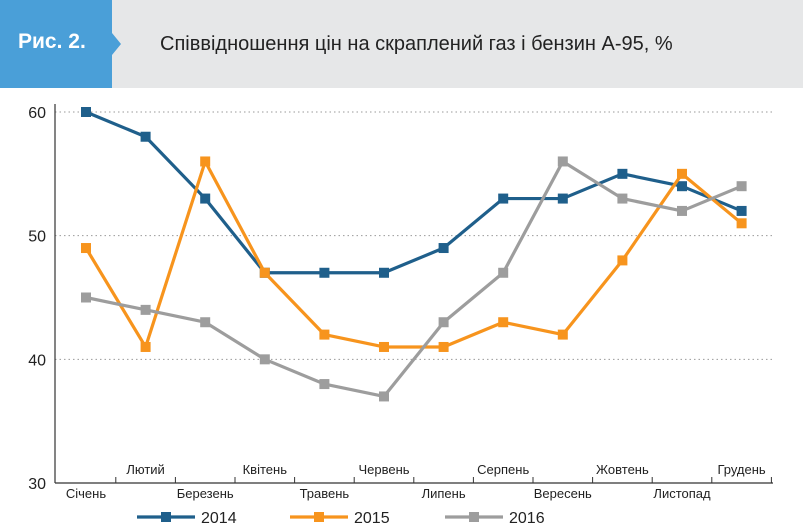 The height and width of the screenshot is (531, 803). I want to click on legend-marker-2014, so click(166, 517).